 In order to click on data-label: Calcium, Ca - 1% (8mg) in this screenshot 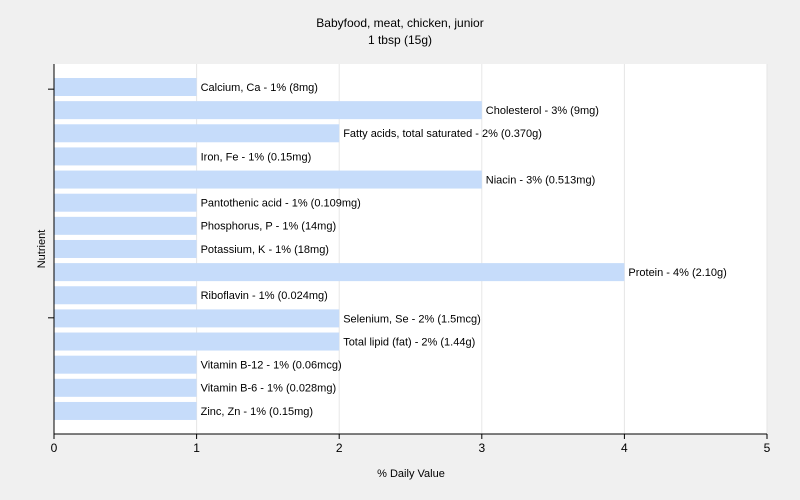, I will do `click(259, 88)`.